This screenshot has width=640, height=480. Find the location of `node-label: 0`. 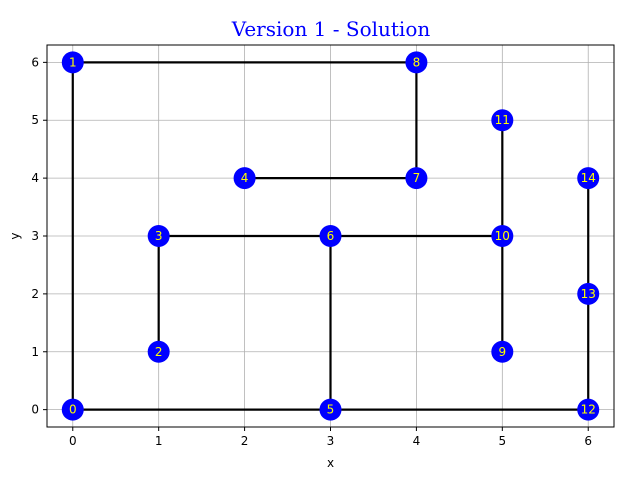

node-label: 0 is located at coordinates (73, 410).